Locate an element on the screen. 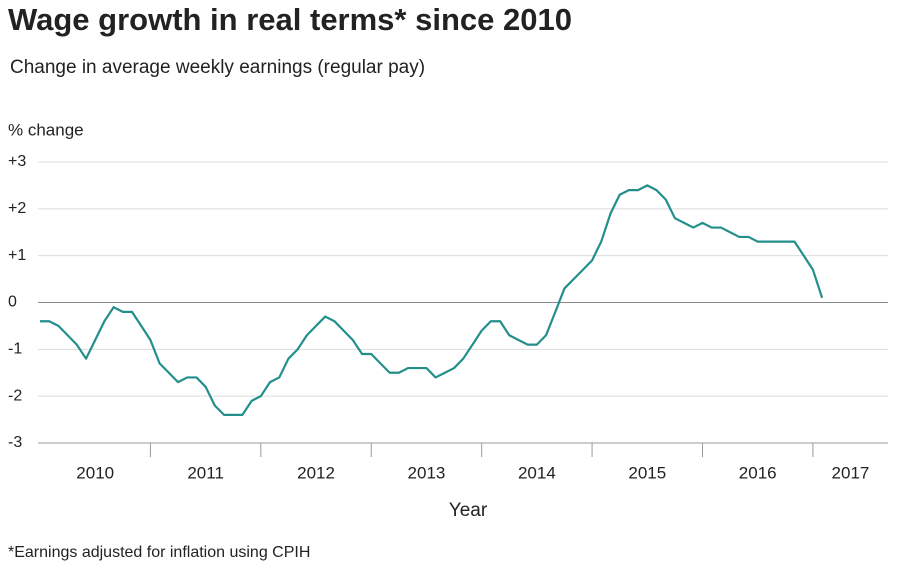 This screenshot has width=900, height=574. x-tick-label: 2013 is located at coordinates (427, 472).